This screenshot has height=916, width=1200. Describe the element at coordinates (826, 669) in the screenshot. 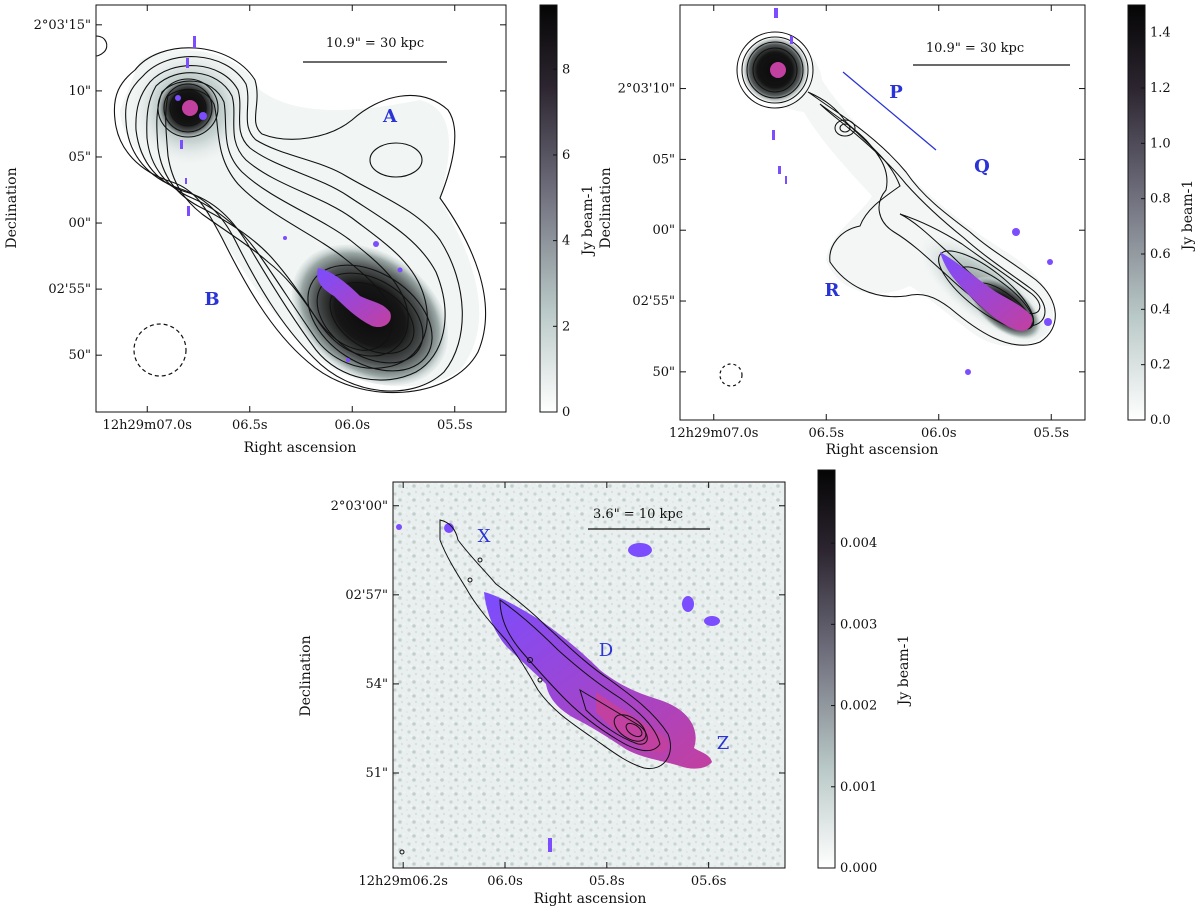

I see `colorbar-bottom` at that location.